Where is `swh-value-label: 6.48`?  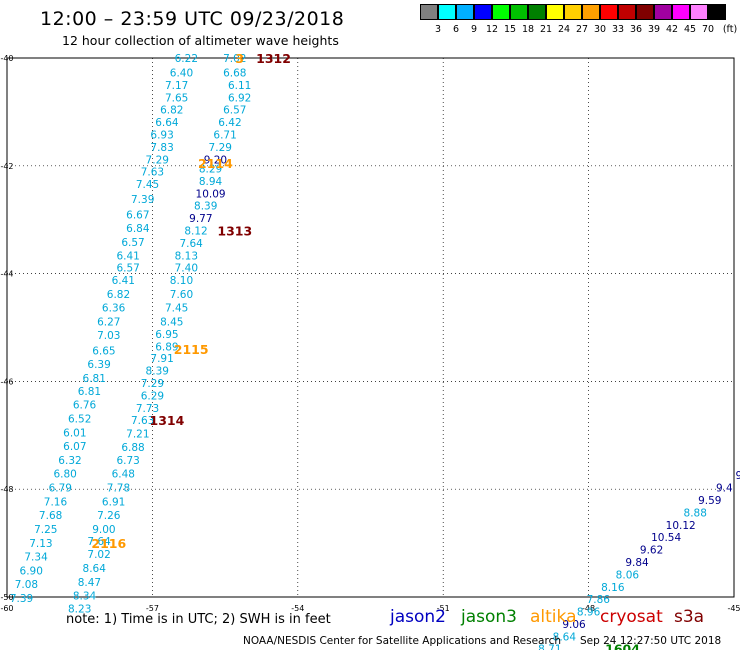 swh-value-label: 6.48 is located at coordinates (123, 475).